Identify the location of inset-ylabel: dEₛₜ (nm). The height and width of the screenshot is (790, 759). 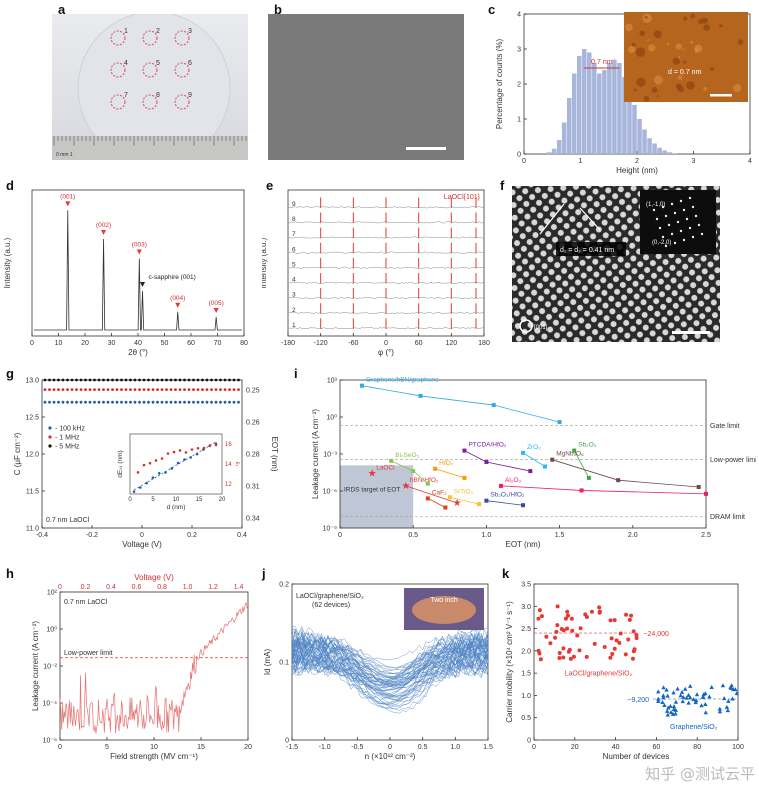
(120, 463).